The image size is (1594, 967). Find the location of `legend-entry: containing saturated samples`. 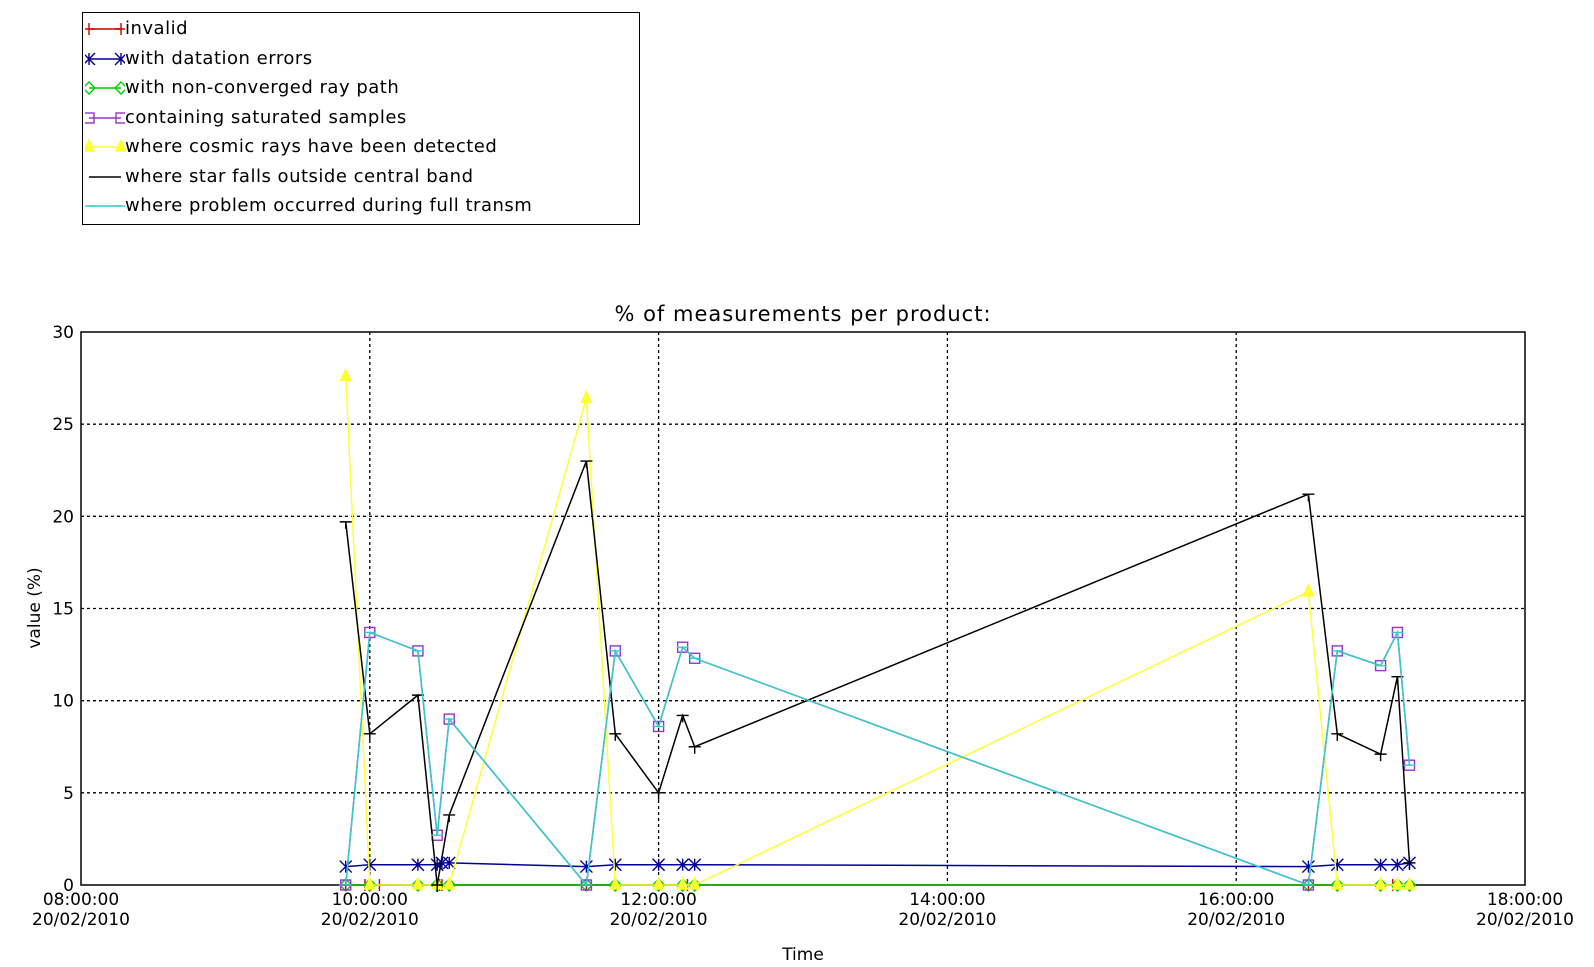

legend-entry: containing saturated samples is located at coordinates (361, 118).